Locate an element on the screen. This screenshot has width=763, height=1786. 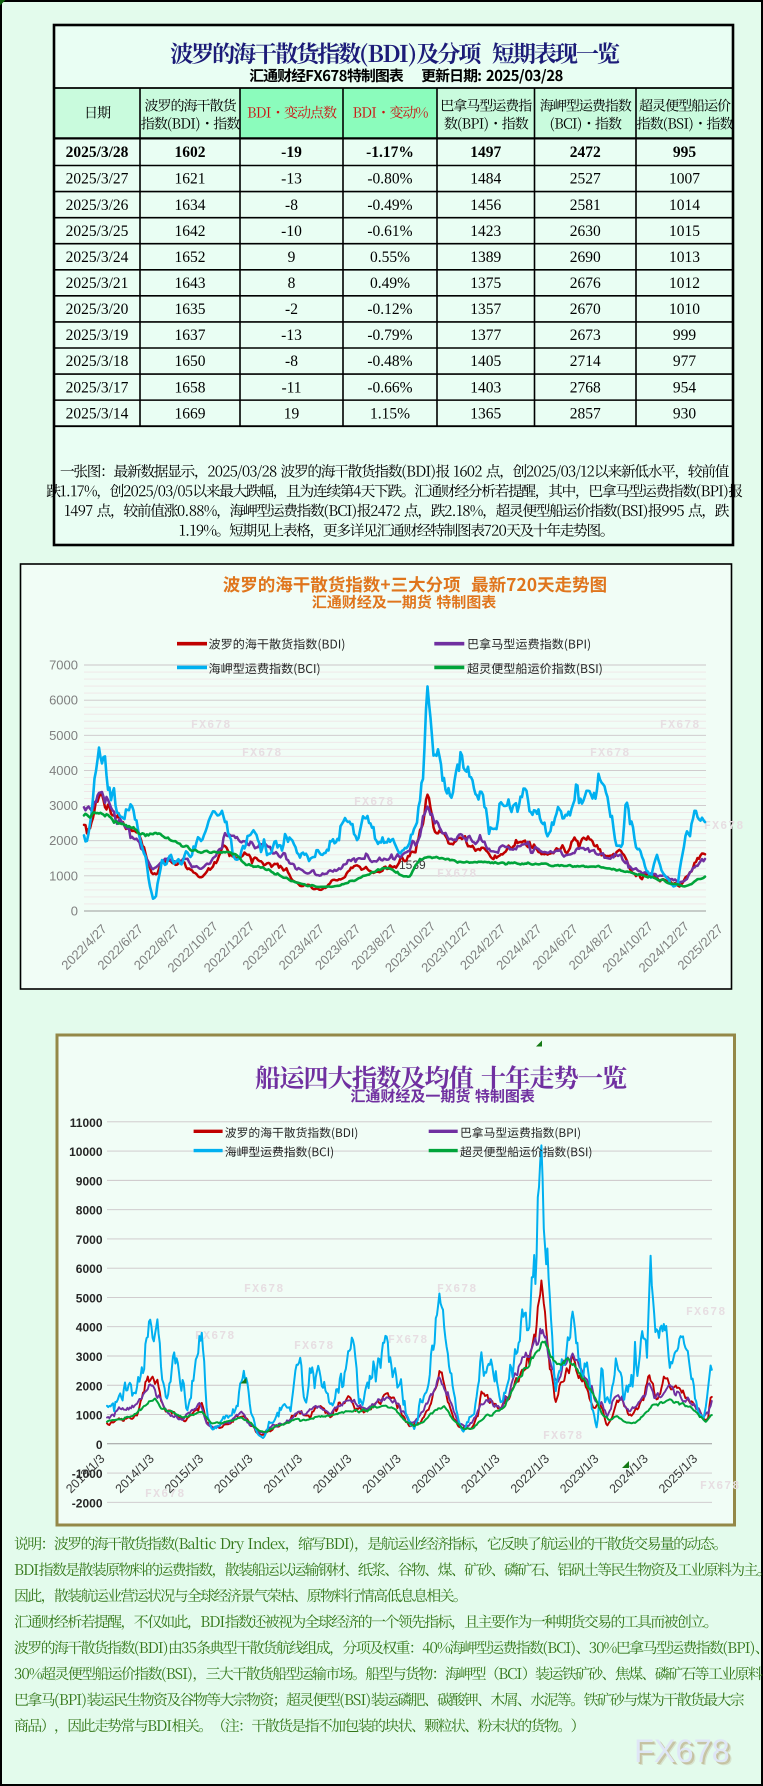
svg-text: -2 is located at coordinates (291, 309).